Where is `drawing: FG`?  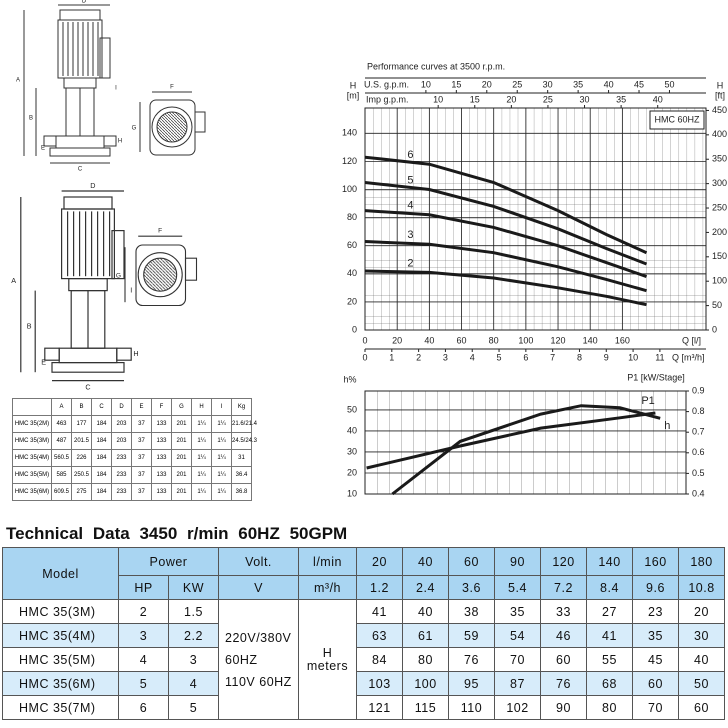
drawing: FG is located at coordinates (169, 120).